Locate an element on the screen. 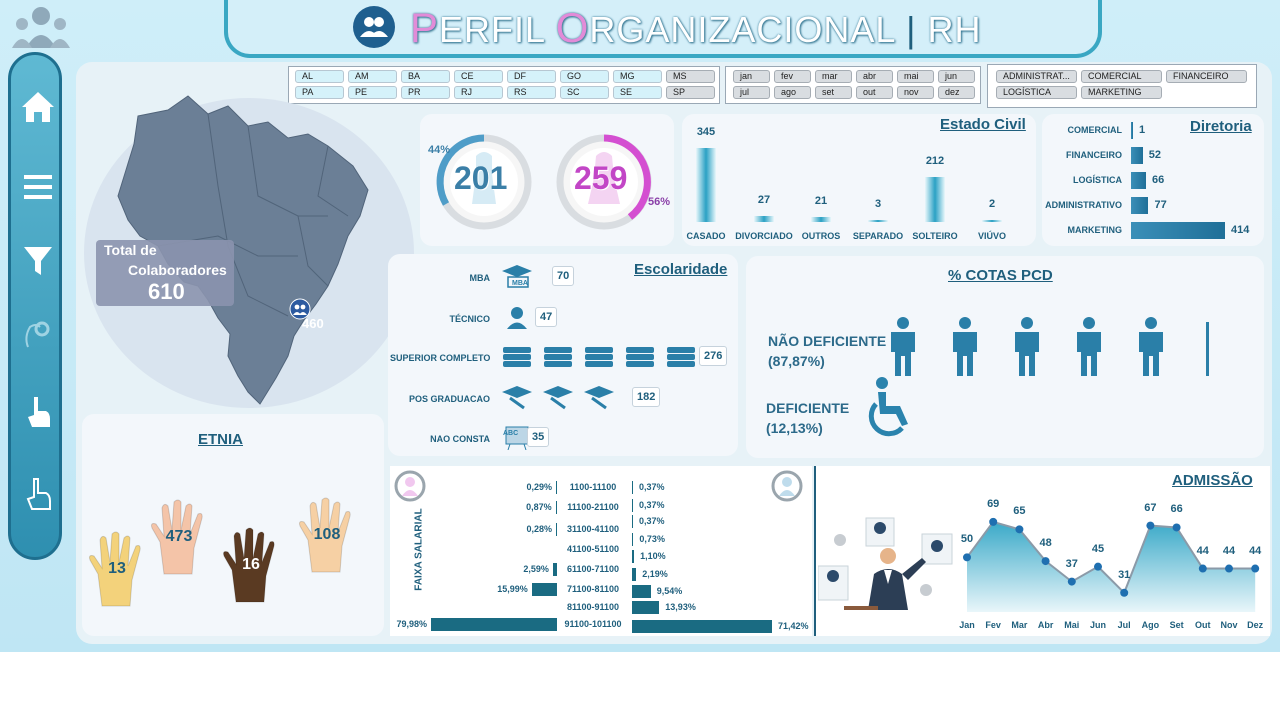 The height and width of the screenshot is (720, 1280). state-chip: MG is located at coordinates (637, 76).